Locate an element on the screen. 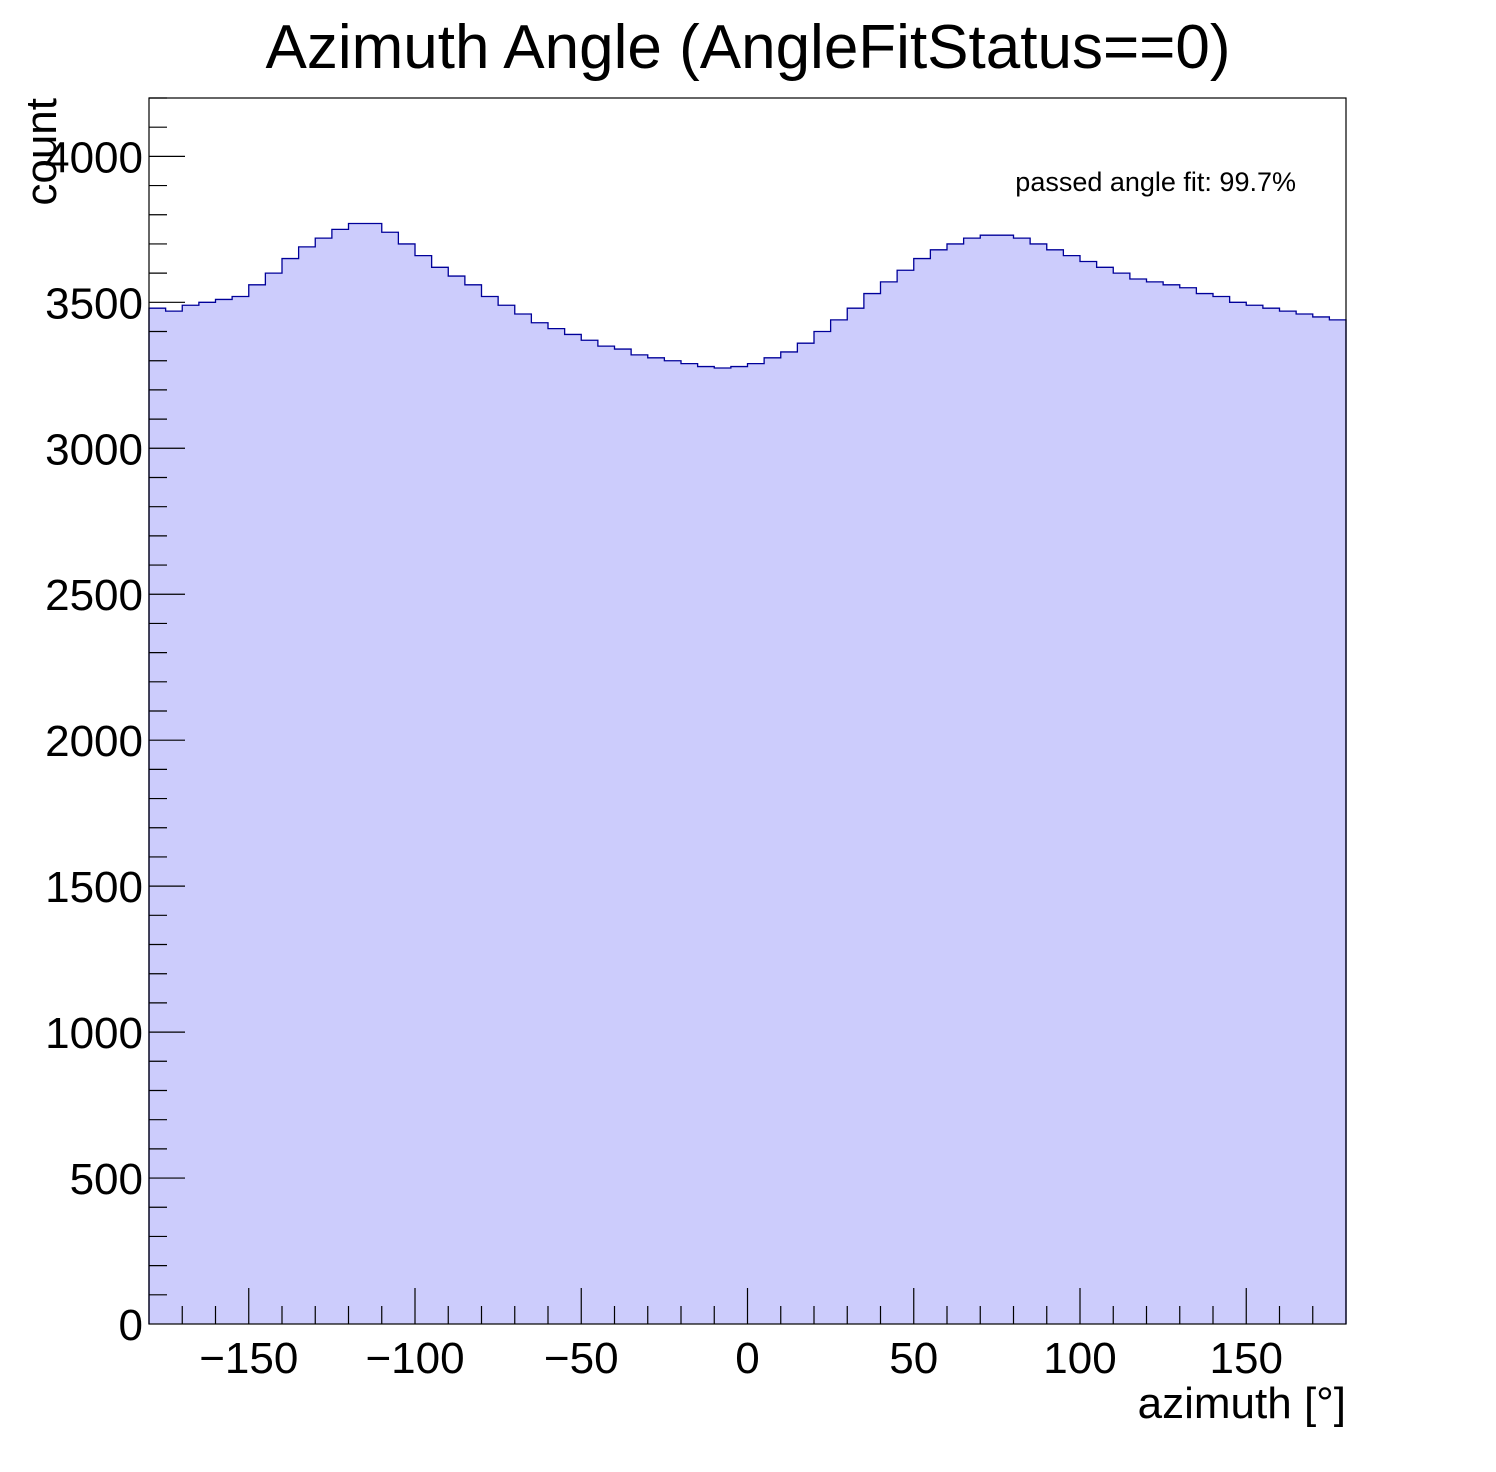 The width and height of the screenshot is (1496, 1472). y-tick-label: 1500 is located at coordinates (94, 887).